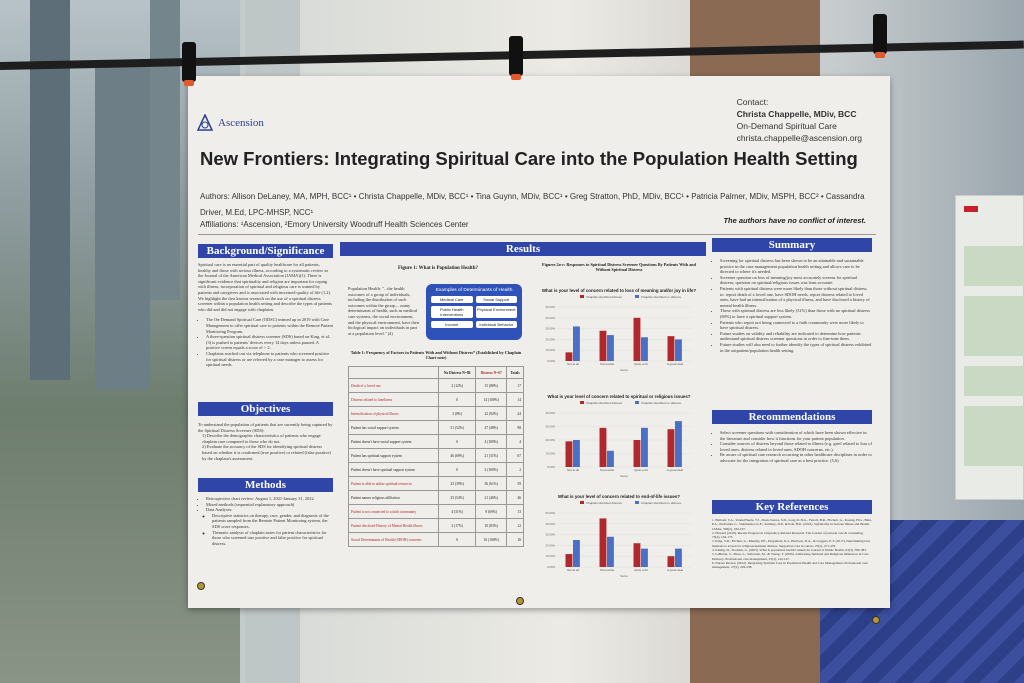 This screenshot has width=1024, height=683. I want to click on table-cell: 46, so click(515, 497).